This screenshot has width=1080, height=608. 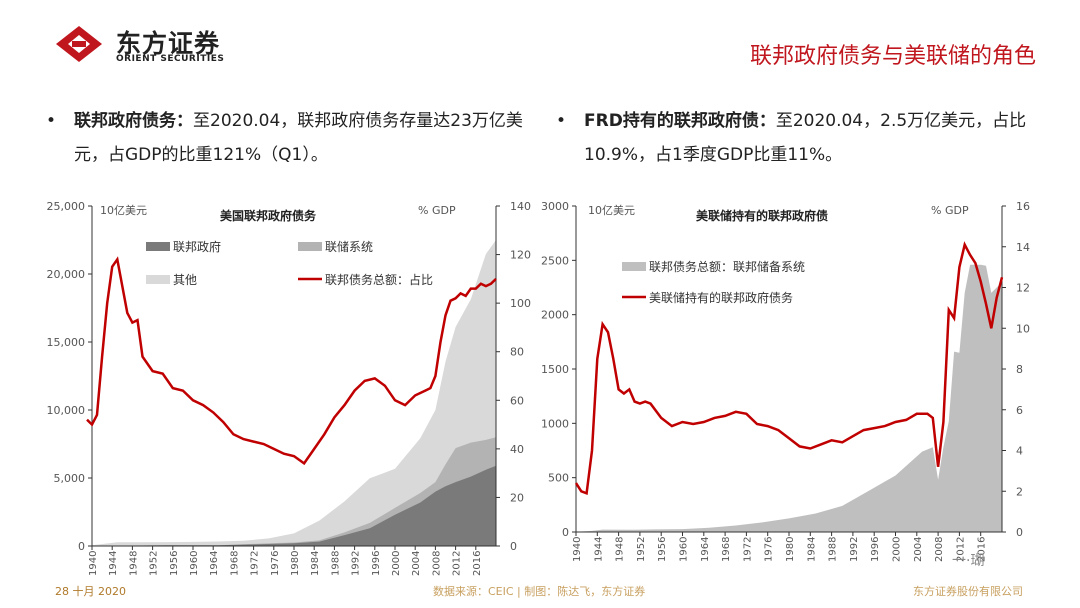 What do you see at coordinates (168, 43) in the screenshot?
I see `logo-name-cn: 东方证券` at bounding box center [168, 43].